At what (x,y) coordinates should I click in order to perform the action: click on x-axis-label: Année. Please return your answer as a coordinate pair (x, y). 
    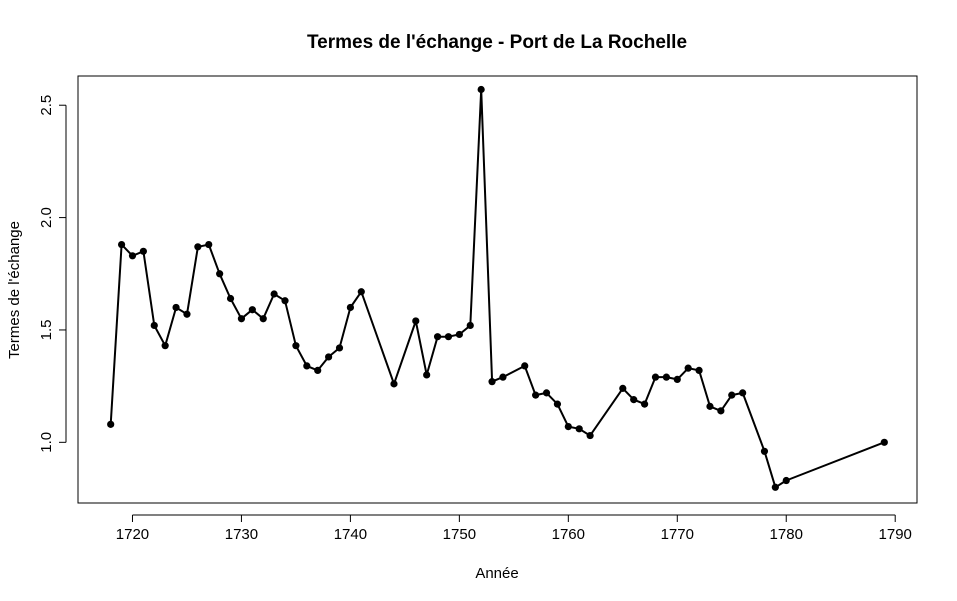
    Looking at the image, I should click on (496, 573).